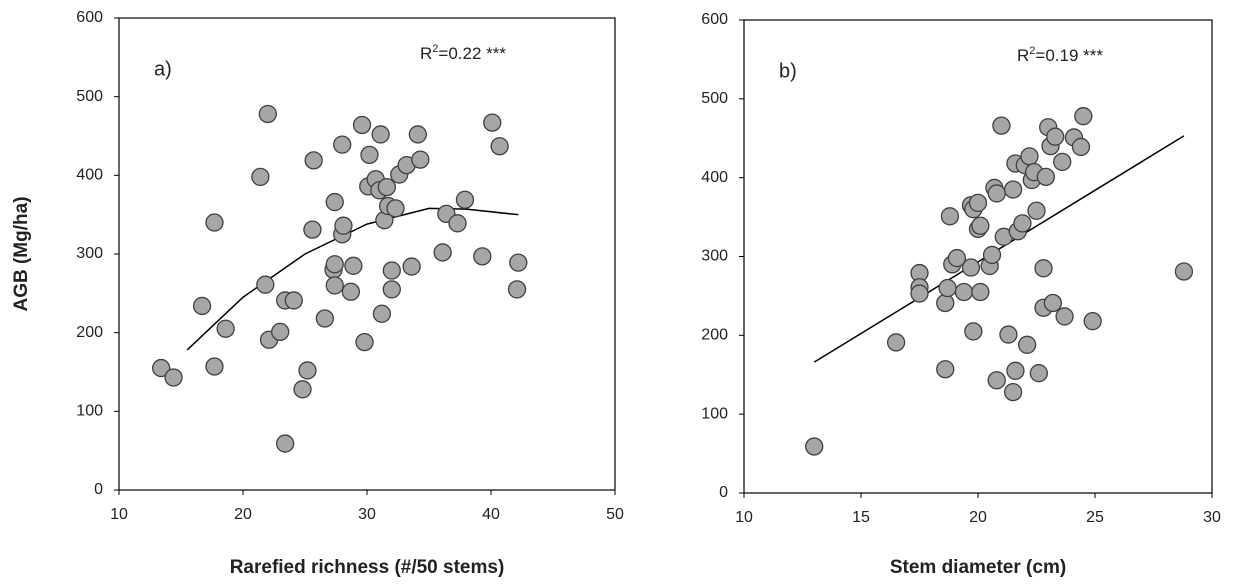 The image size is (1235, 586). Describe the element at coordinates (615, 514) in the screenshot. I see `x-tick-label: 50` at that location.